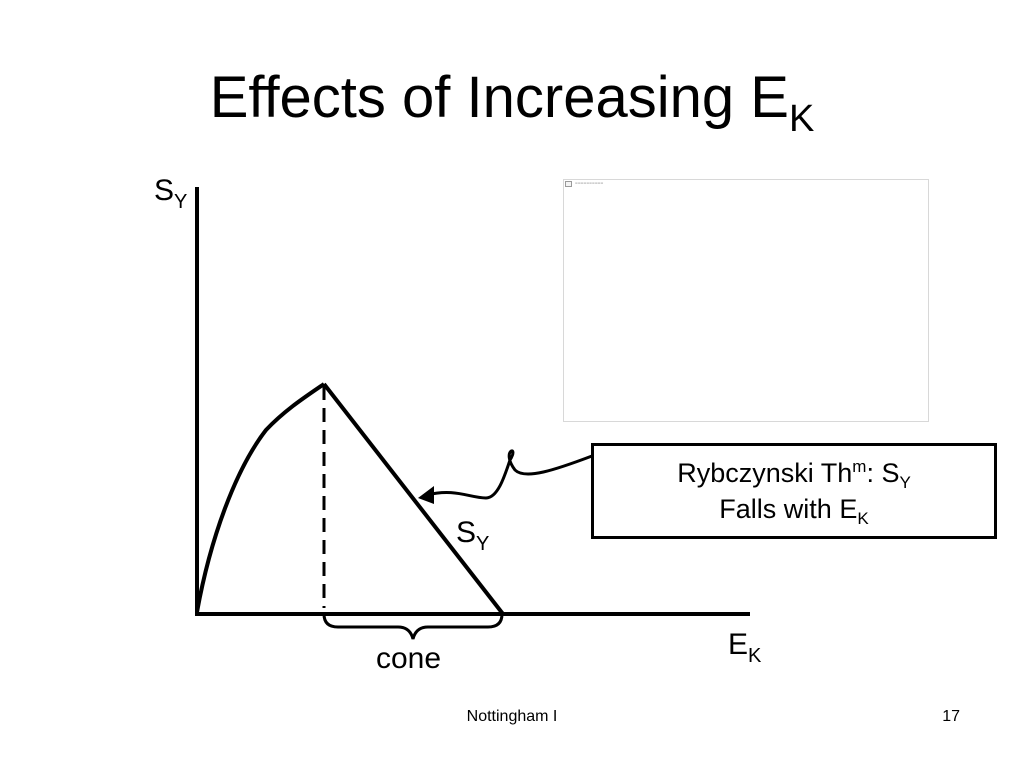 This screenshot has height=768, width=1024. I want to click on sy-curve-rising, so click(260, 497).